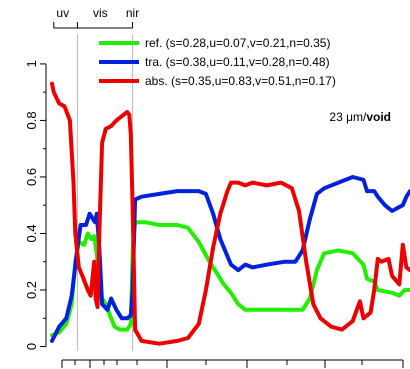 This screenshot has width=410, height=369. Describe the element at coordinates (240, 81) in the screenshot. I see `legend-label-abs: abs. (s=0.35,u=0.83,v=0.51,n=0.17)` at that location.